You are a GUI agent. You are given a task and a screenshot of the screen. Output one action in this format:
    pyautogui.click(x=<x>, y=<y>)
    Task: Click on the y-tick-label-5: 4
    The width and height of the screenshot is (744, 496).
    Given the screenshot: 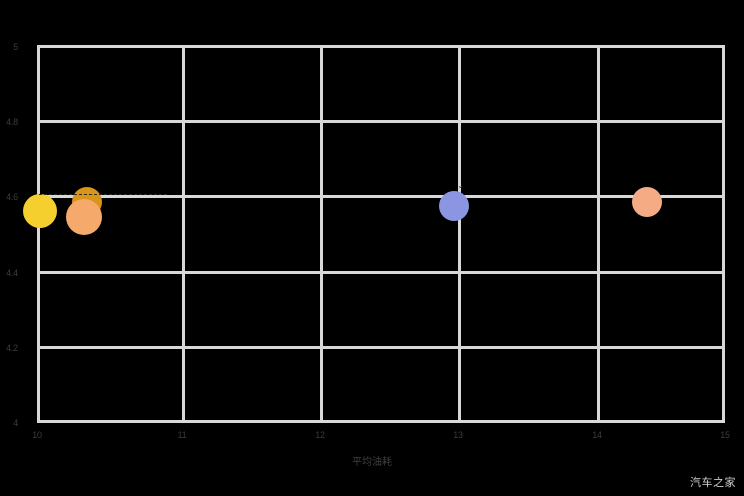 What is the action you would take?
    pyautogui.click(x=15, y=423)
    